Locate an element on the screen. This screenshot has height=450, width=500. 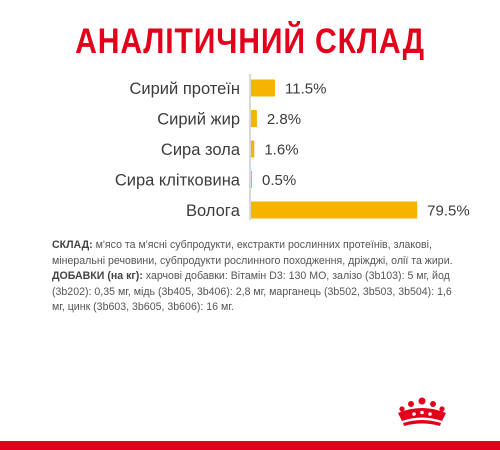
category-label: Вологa is located at coordinates (213, 211).